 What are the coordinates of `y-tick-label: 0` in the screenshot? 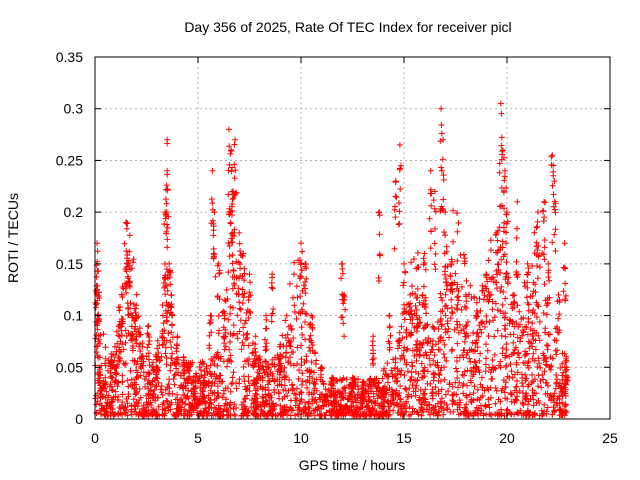 It's located at (79, 419).